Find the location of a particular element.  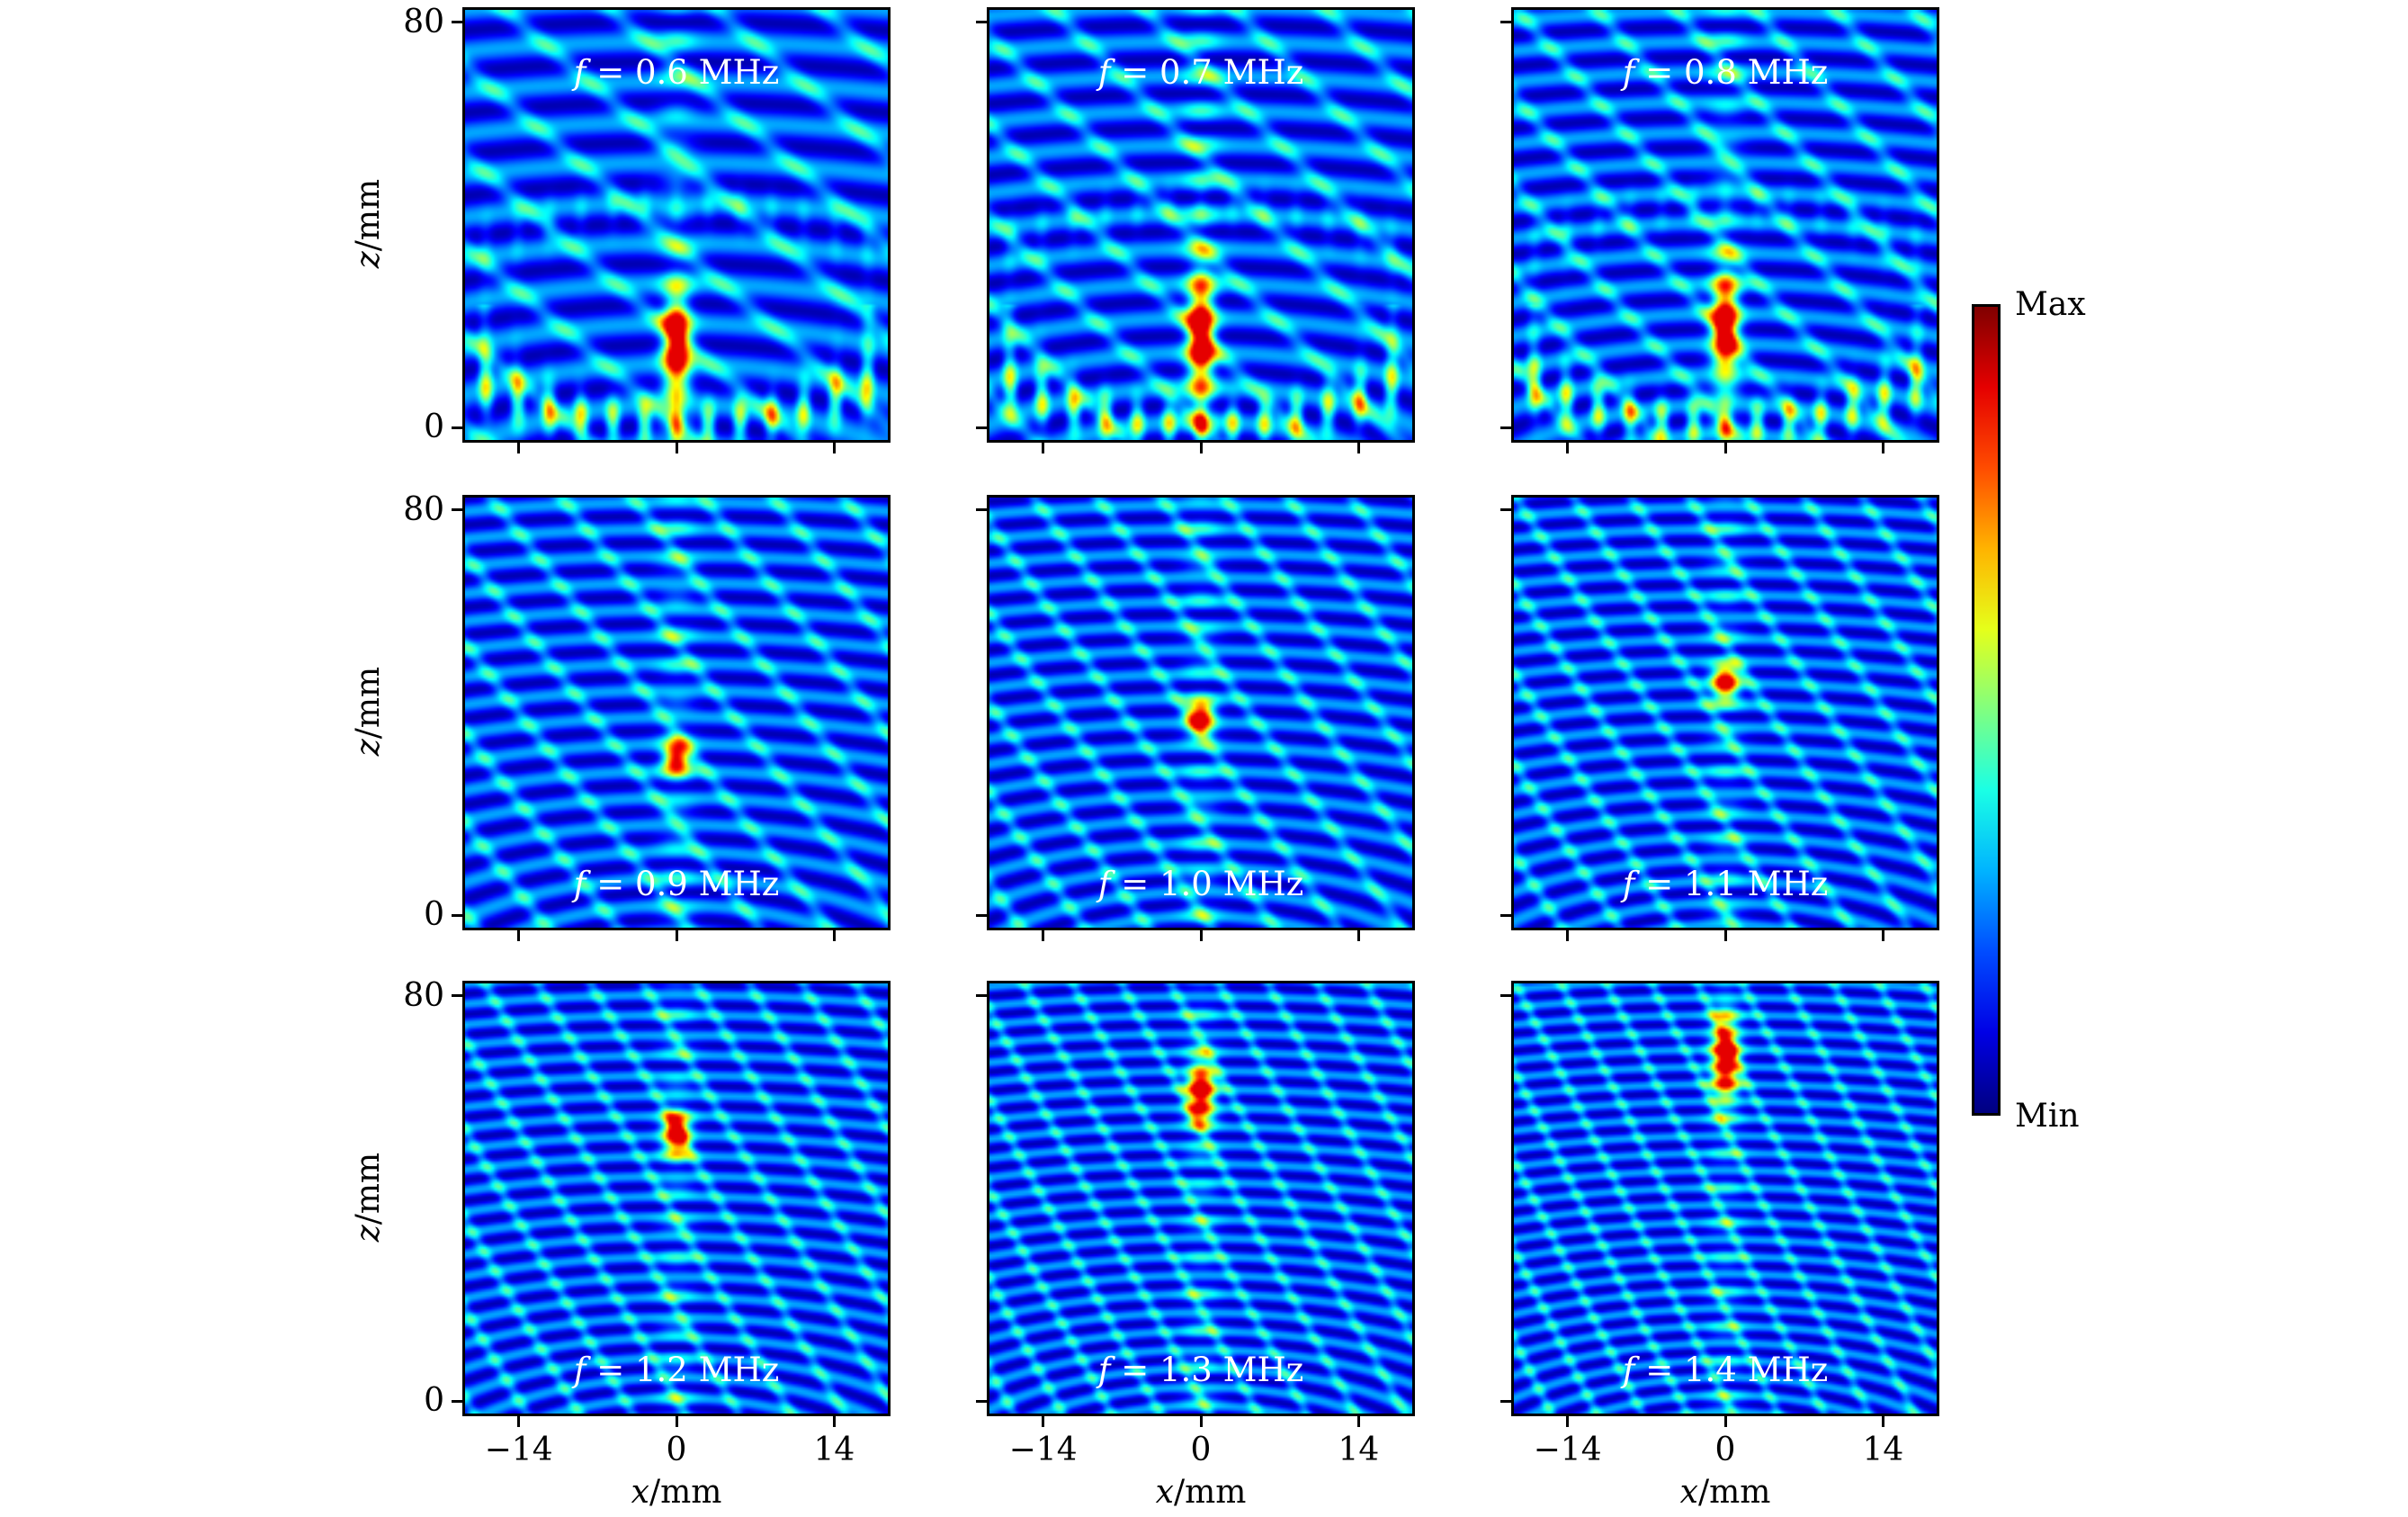

colorbar is located at coordinates (1986, 710).